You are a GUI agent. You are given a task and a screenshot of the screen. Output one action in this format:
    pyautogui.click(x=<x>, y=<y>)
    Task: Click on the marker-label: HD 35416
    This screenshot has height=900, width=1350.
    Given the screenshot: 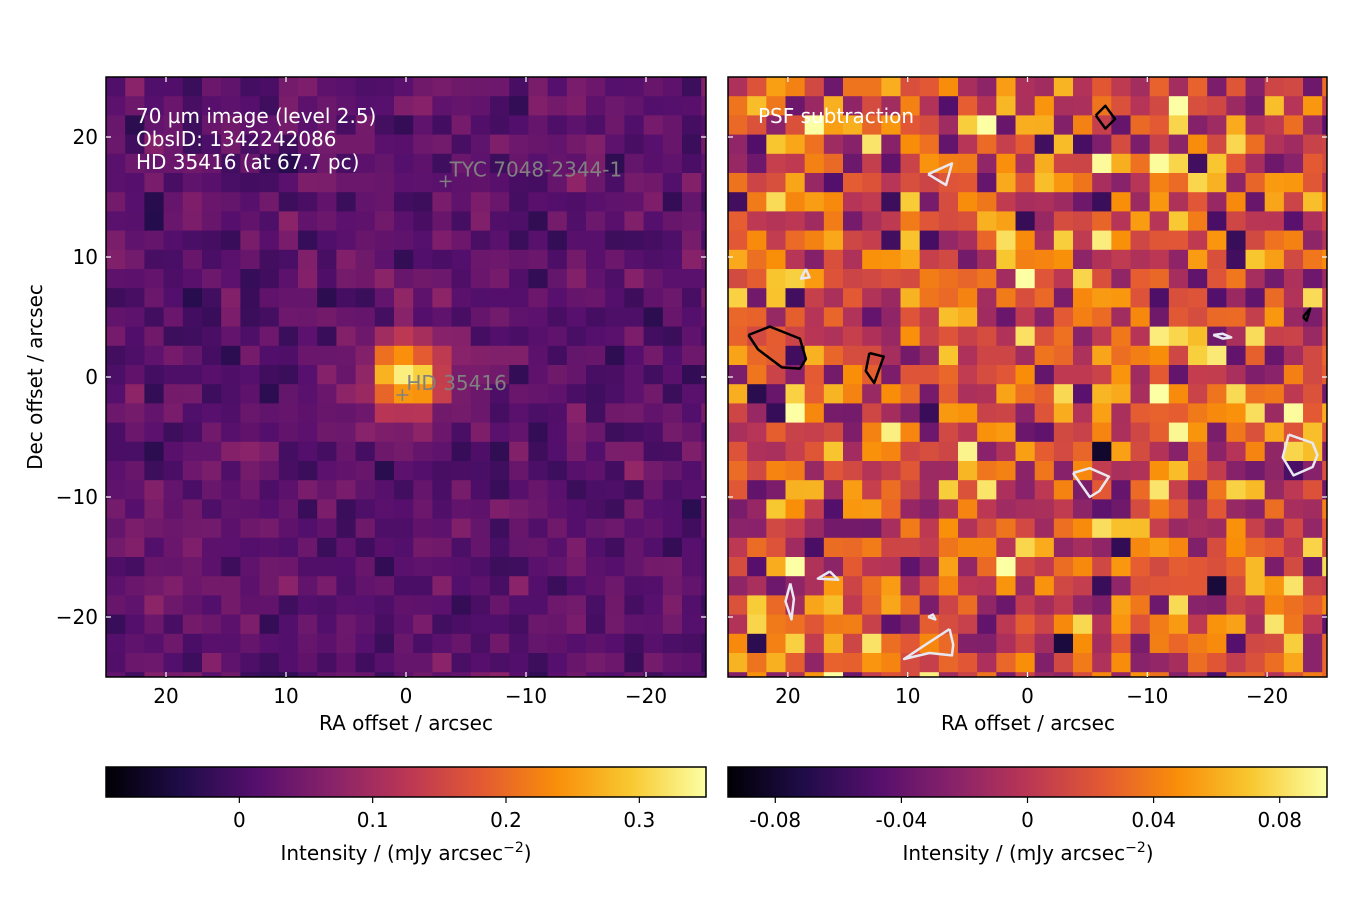 What is the action you would take?
    pyautogui.click(x=456, y=383)
    